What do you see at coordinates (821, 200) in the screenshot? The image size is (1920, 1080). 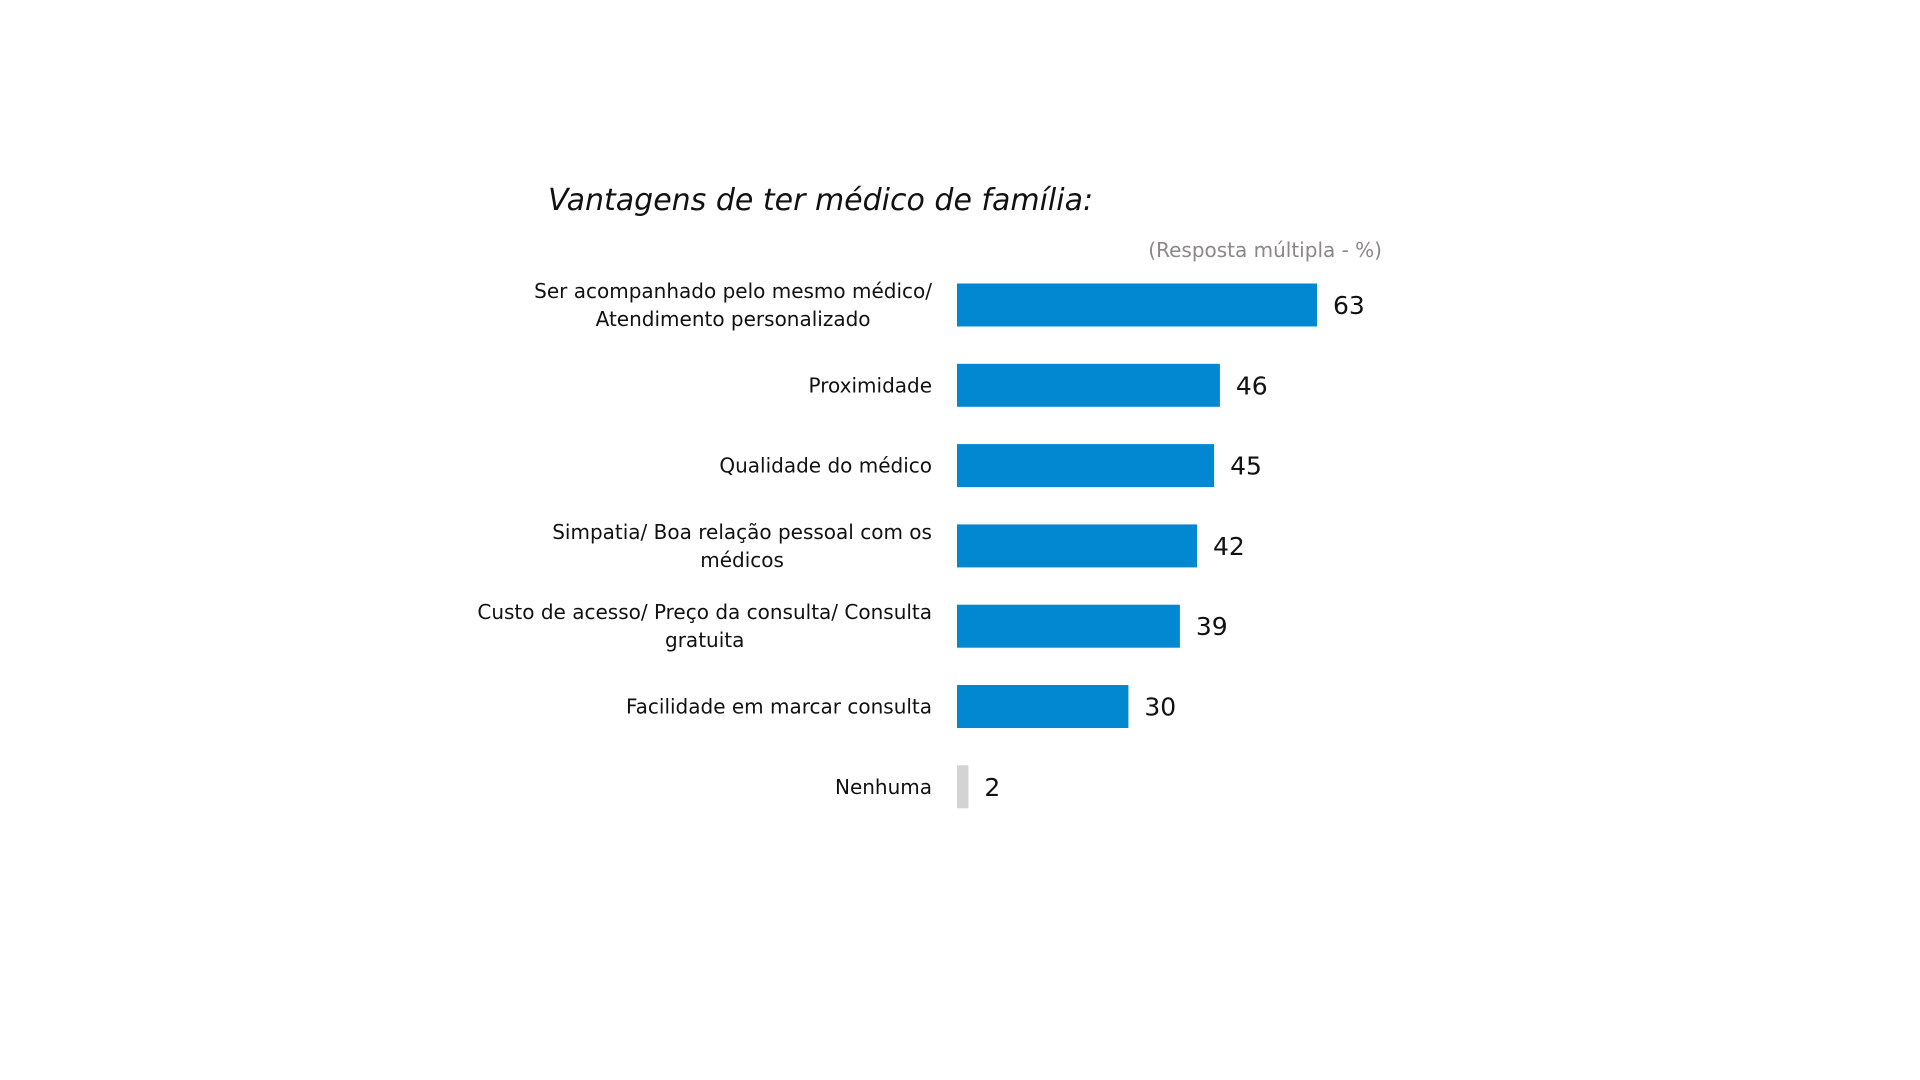 I see `chart-title: Vantagens de ter médico de família:` at bounding box center [821, 200].